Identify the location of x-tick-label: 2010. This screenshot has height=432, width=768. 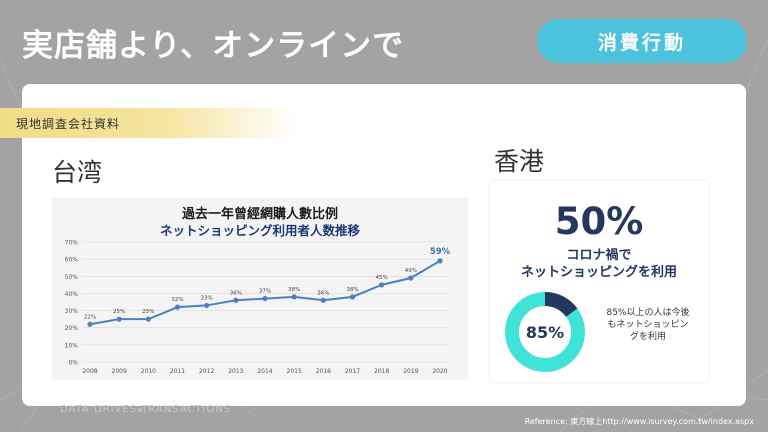
(148, 371).